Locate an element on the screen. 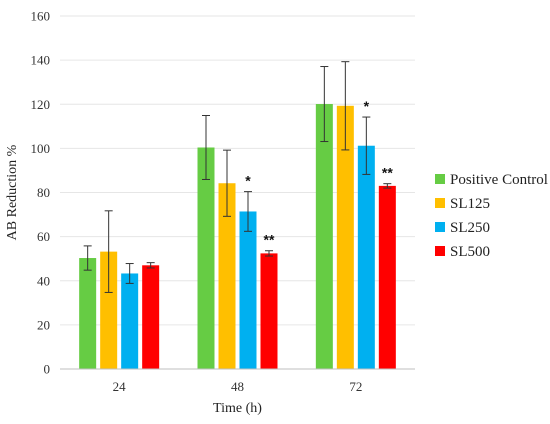  legend: Positive Control SL125 SL250 SL500 is located at coordinates (491, 216).